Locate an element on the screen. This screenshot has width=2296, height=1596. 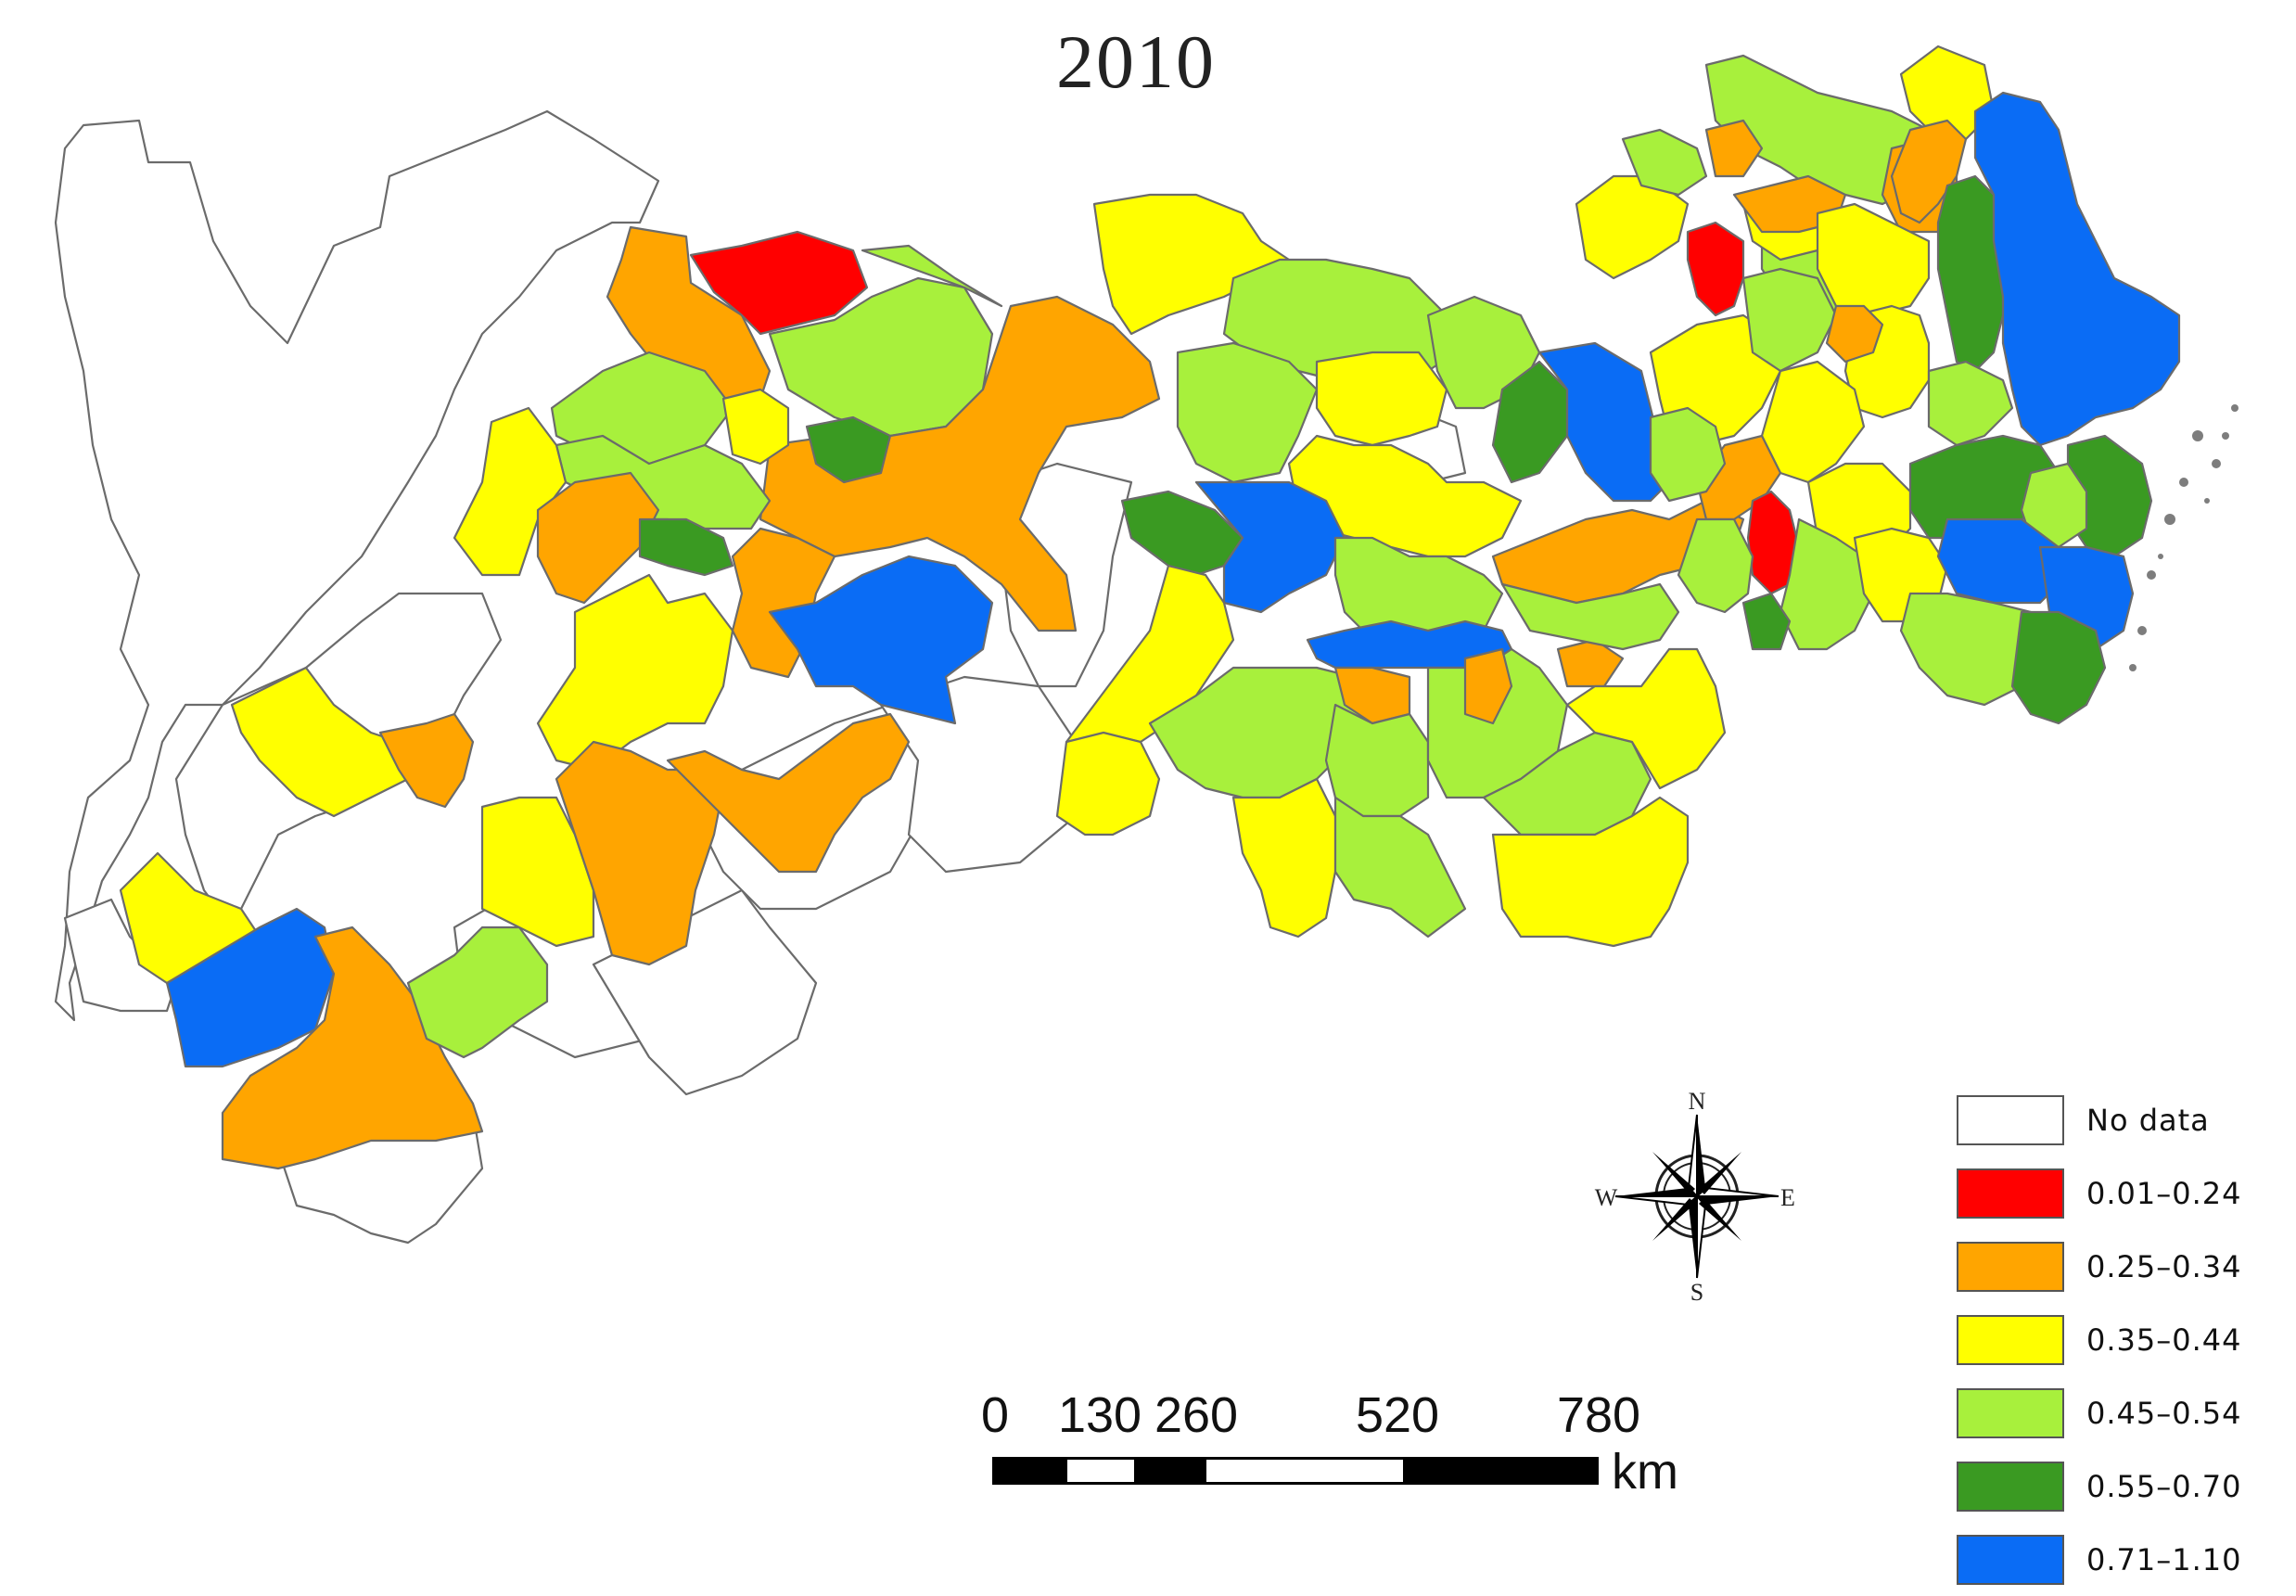
north-arrow-icon: N S E W is located at coordinates (1695, 1197).